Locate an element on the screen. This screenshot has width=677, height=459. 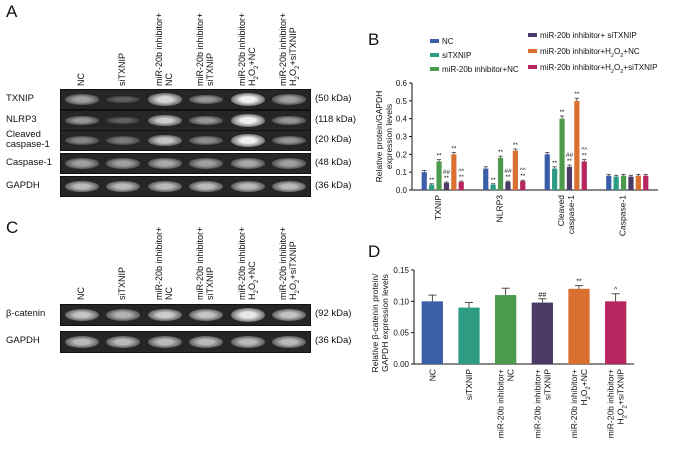
lane-label: miR-20b inhibitor+ H2O2+siTXNIP is located at coordinates (290, 263).